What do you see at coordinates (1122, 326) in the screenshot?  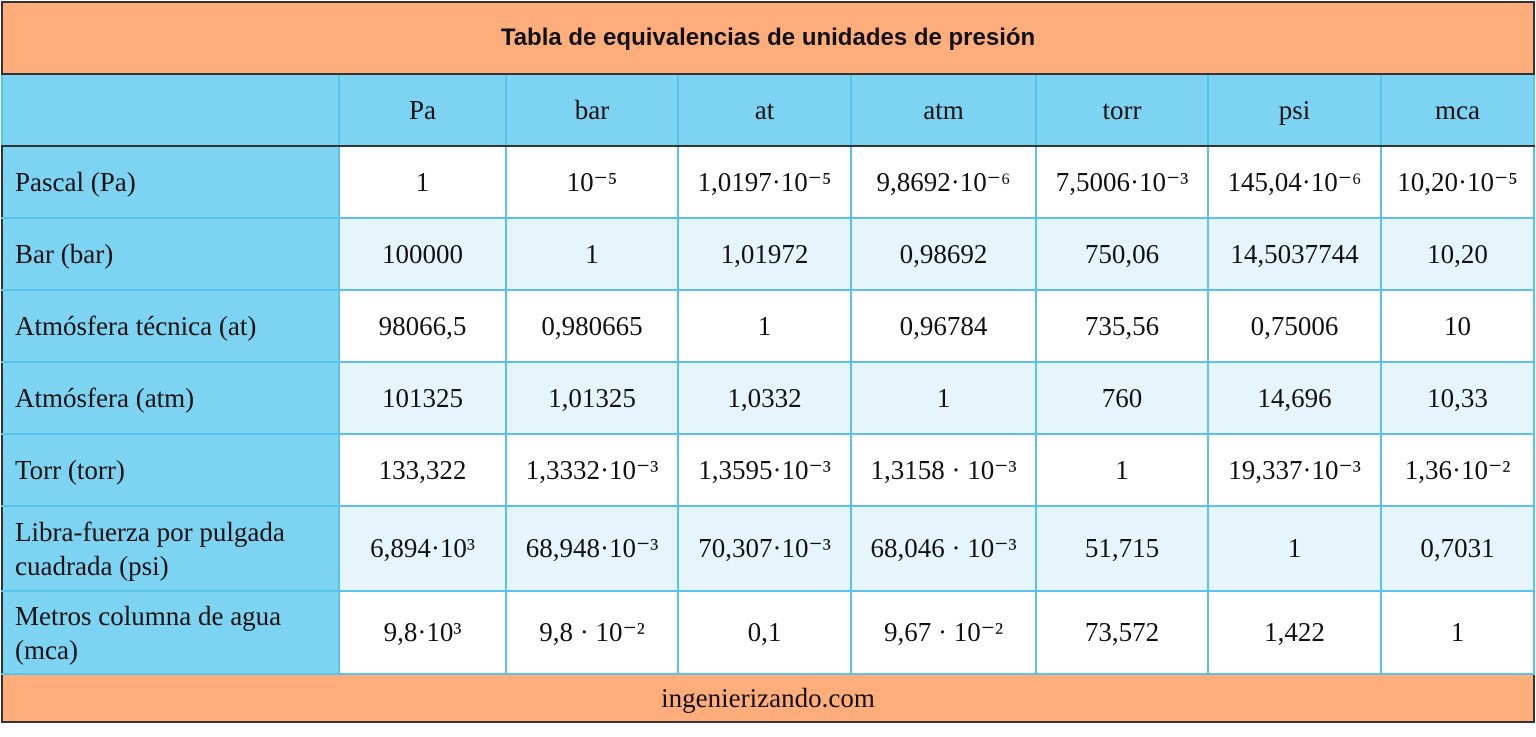 I see `cell: 735,56` at bounding box center [1122, 326].